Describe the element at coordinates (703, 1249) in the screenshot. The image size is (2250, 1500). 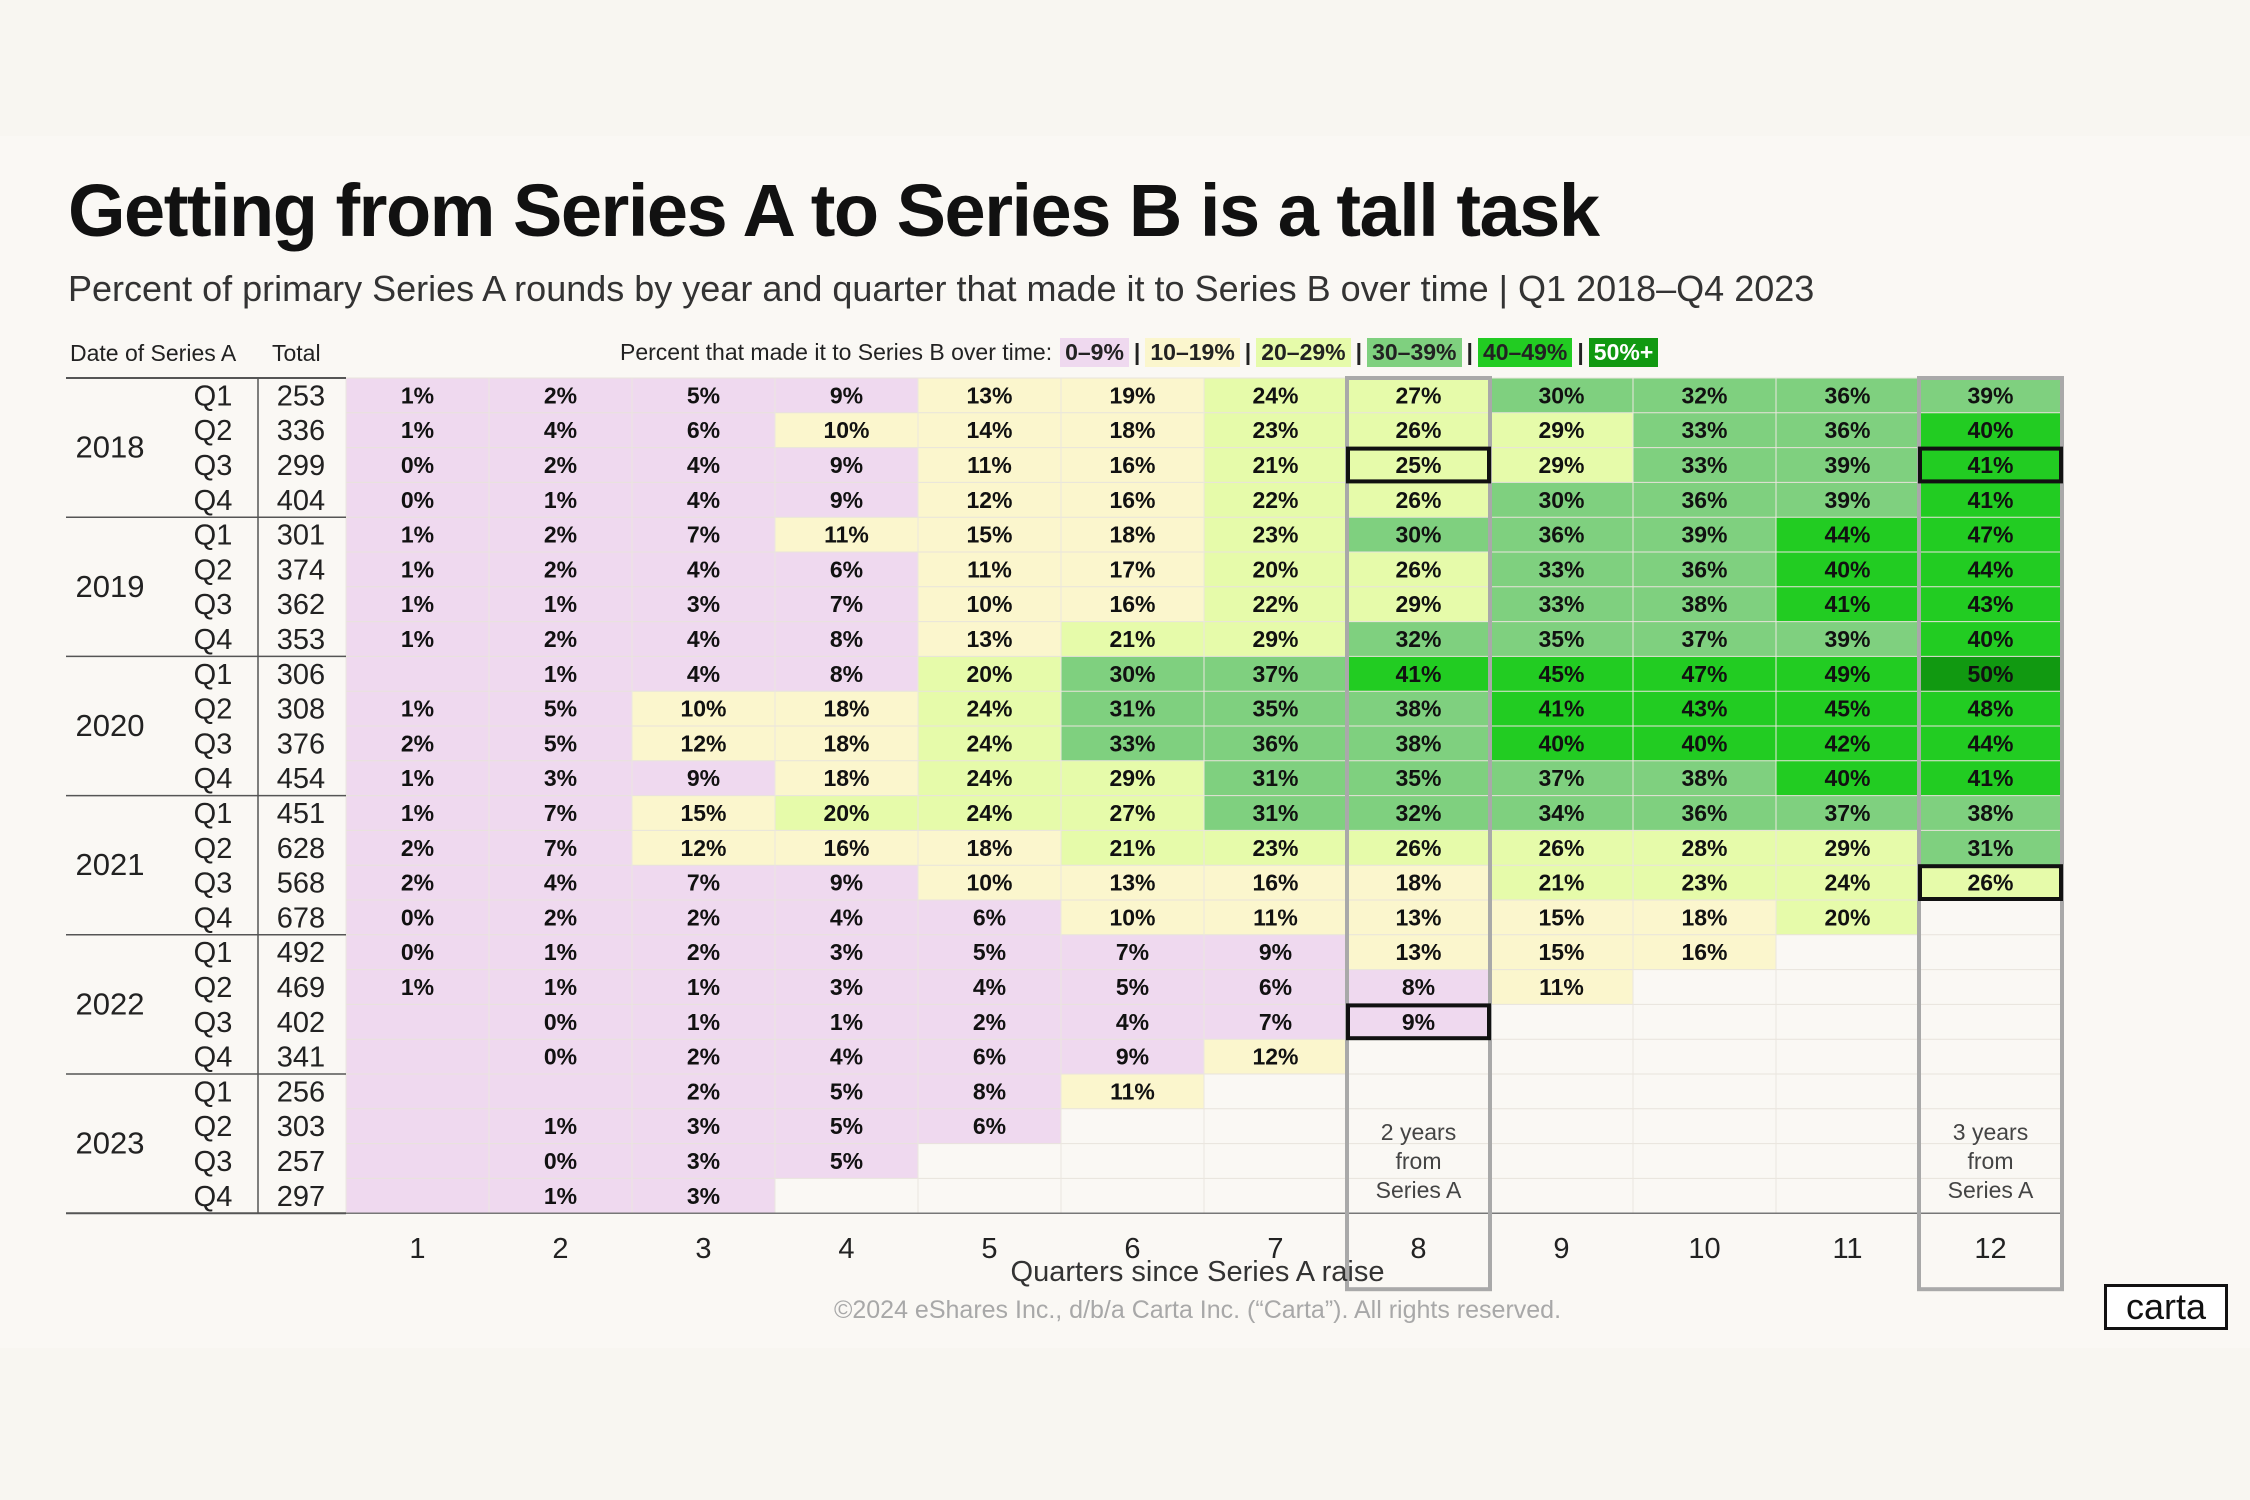
I see `x-tick-label: 3` at that location.